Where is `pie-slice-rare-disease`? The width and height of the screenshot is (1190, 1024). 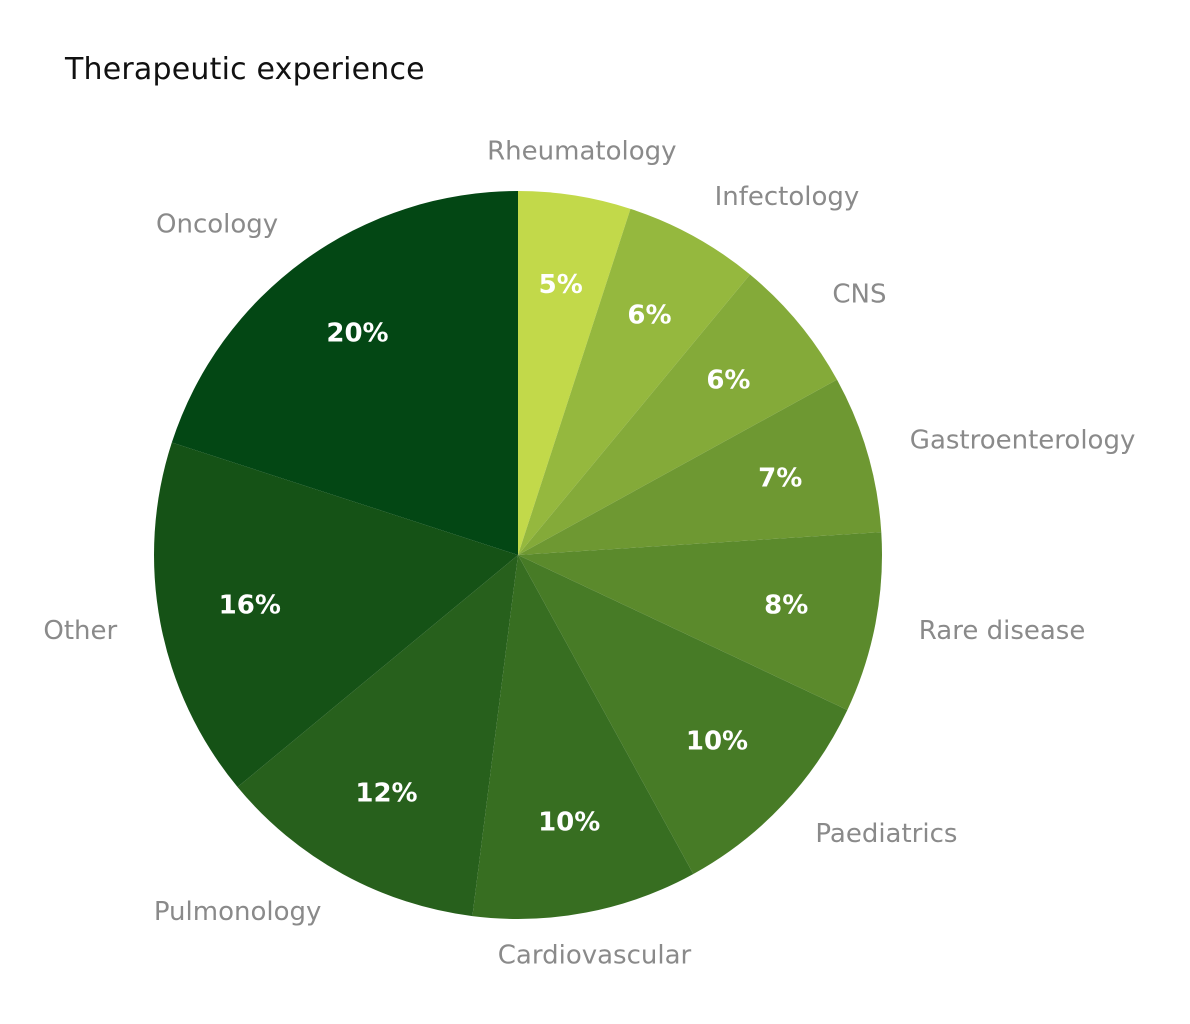 pie-slice-rare-disease is located at coordinates (700, 621).